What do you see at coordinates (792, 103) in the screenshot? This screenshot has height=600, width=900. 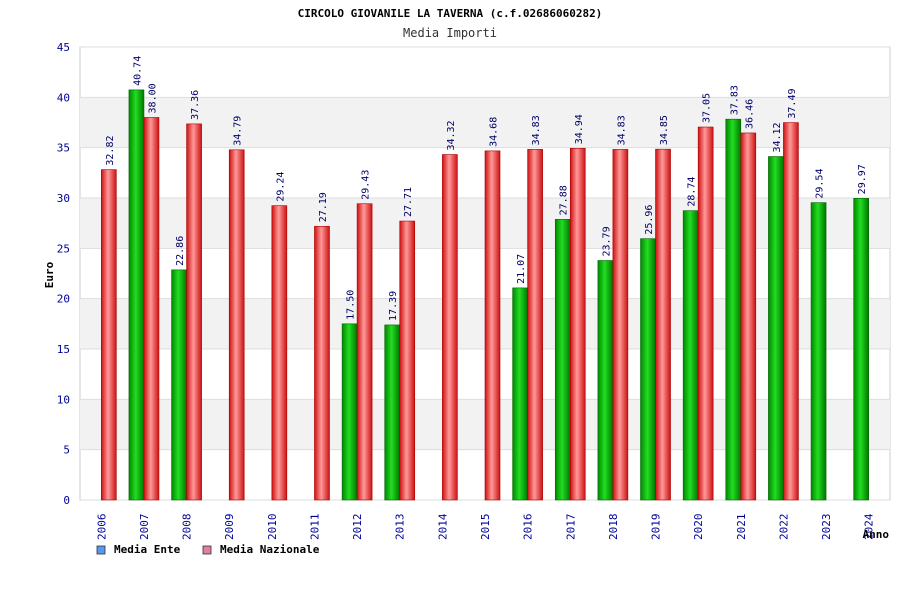 I see `bar-value-label: 37.49` at bounding box center [792, 103].